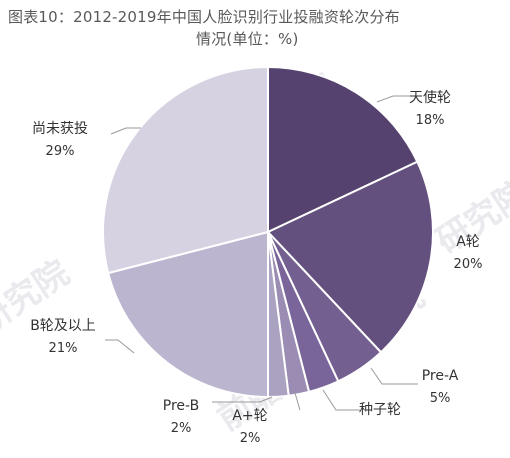 The height and width of the screenshot is (458, 510). I want to click on chart-title: 图表10：2012-2019年中国人脸识别行业投融资轮次分布, so click(204, 17).